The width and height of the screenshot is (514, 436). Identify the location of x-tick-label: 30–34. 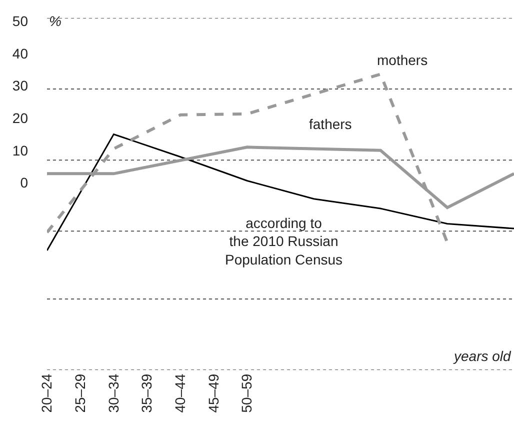
(113, 393).